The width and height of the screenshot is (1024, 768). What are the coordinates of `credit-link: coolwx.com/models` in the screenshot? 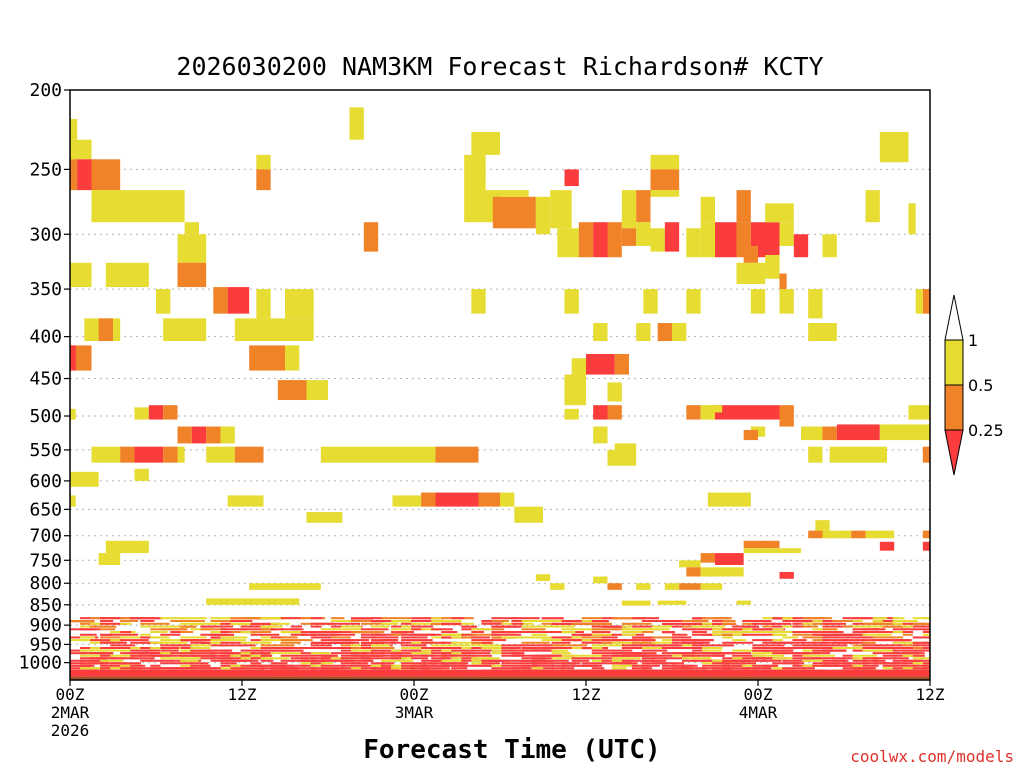 It's located at (932, 756).